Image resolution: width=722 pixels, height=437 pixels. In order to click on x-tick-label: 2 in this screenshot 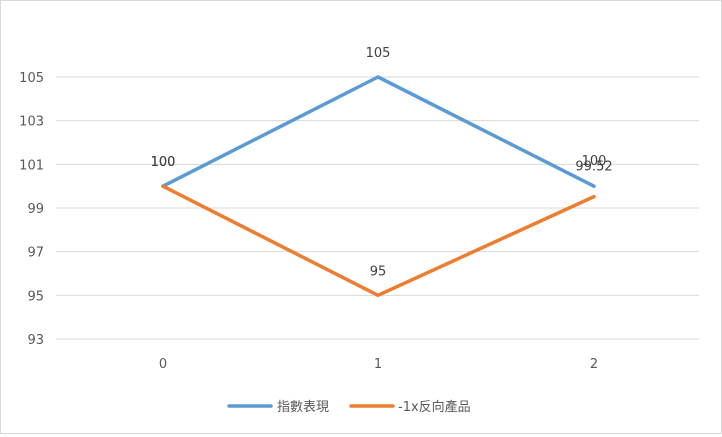, I will do `click(594, 364)`.